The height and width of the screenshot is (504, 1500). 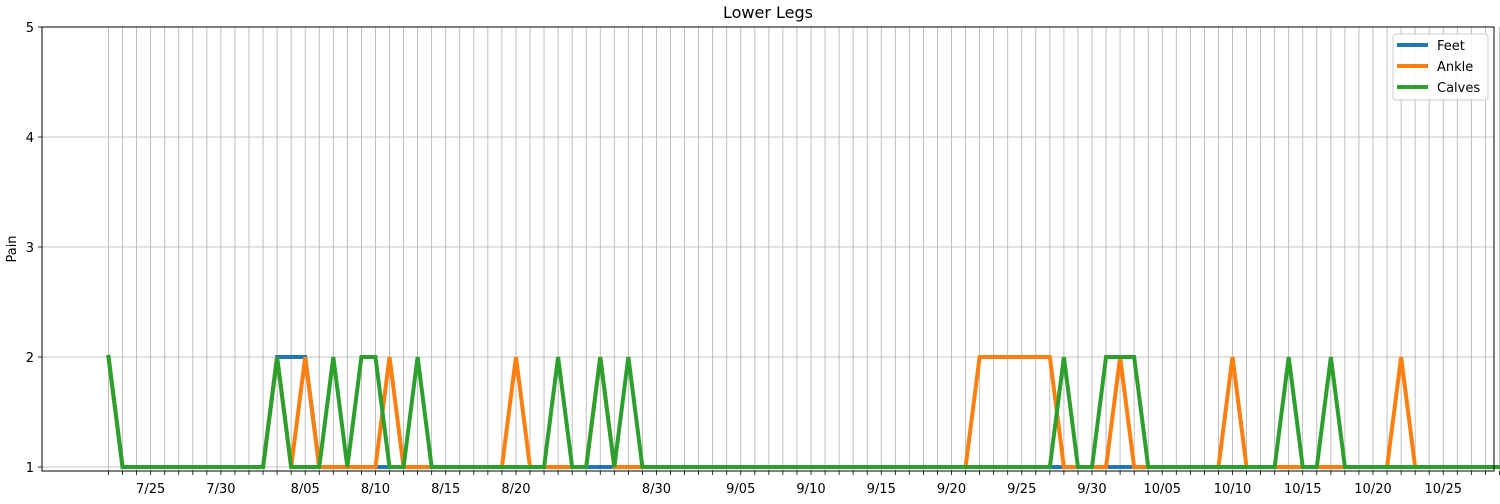 I want to click on legend-label-feet: Feet, so click(x=1451, y=46).